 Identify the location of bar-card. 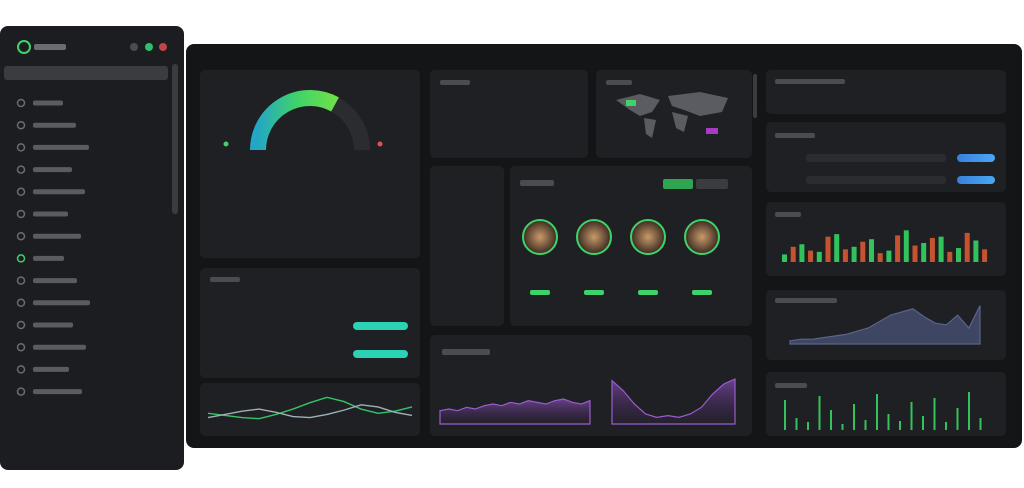
(886, 239).